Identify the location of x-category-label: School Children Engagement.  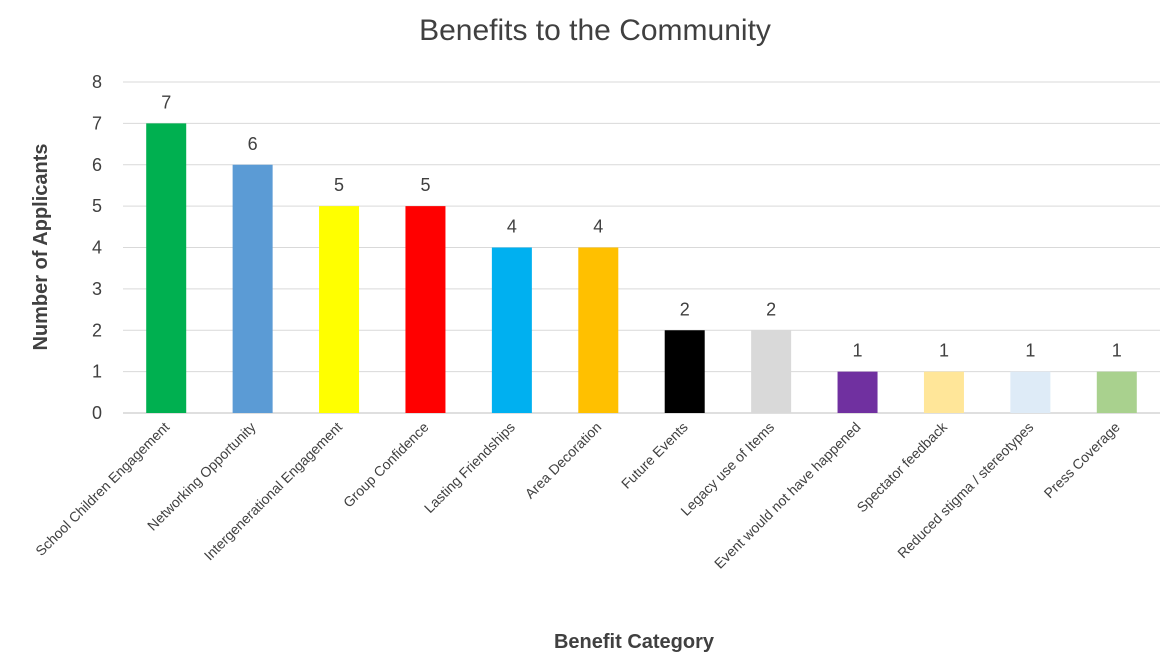
(102, 489).